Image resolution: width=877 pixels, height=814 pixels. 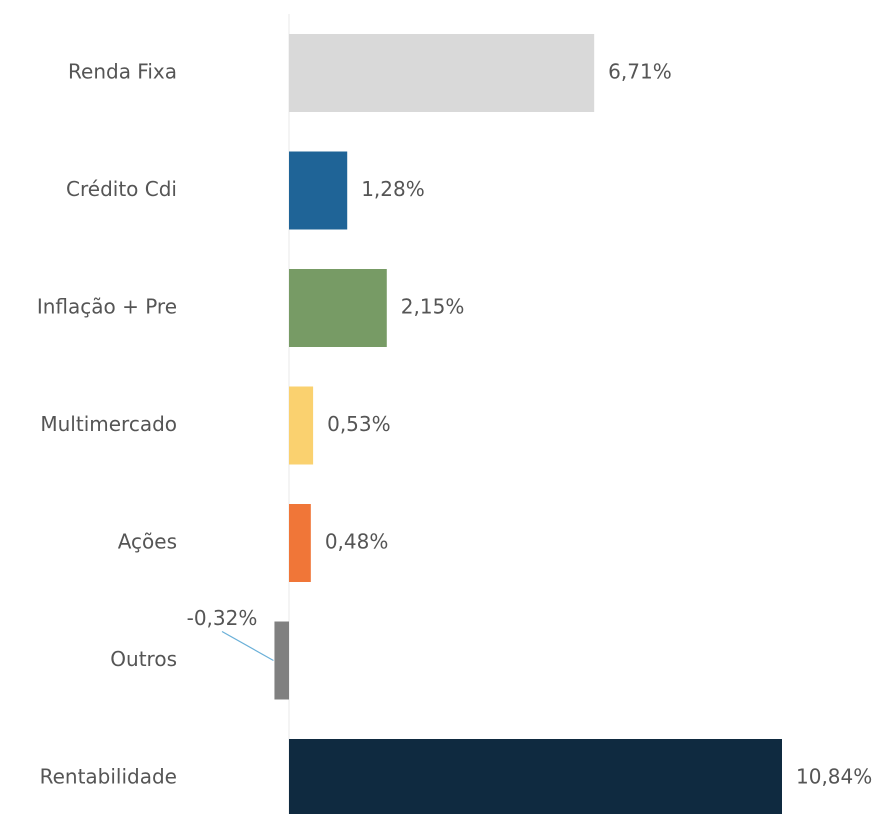 I want to click on value-label: 6,71%, so click(x=640, y=72).